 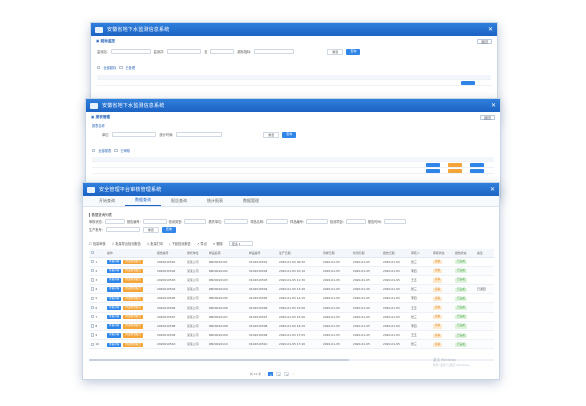 I want to click on scrollbar-thumb, so click(x=219, y=360).